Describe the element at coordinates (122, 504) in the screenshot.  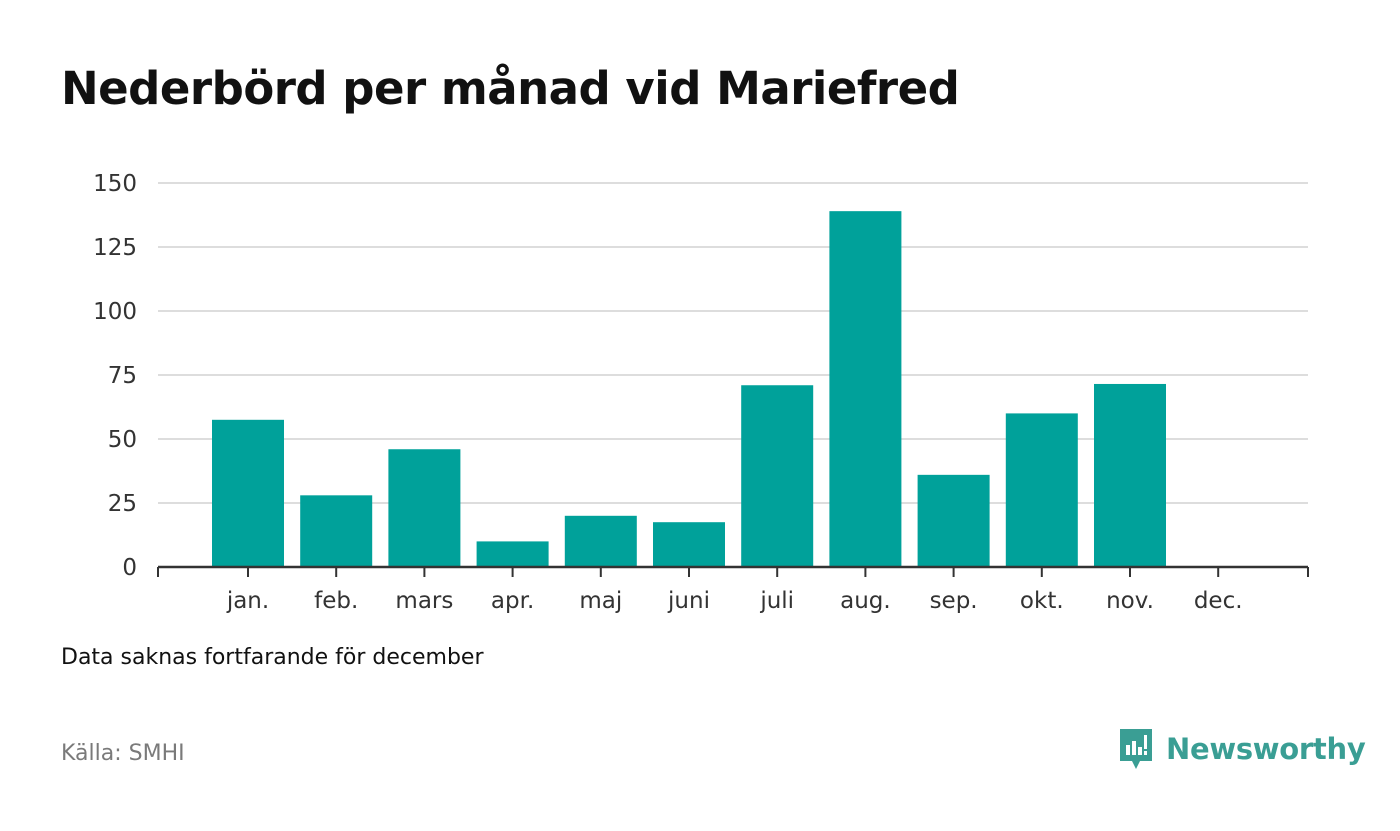
I see `y-tick-label: 25` at that location.